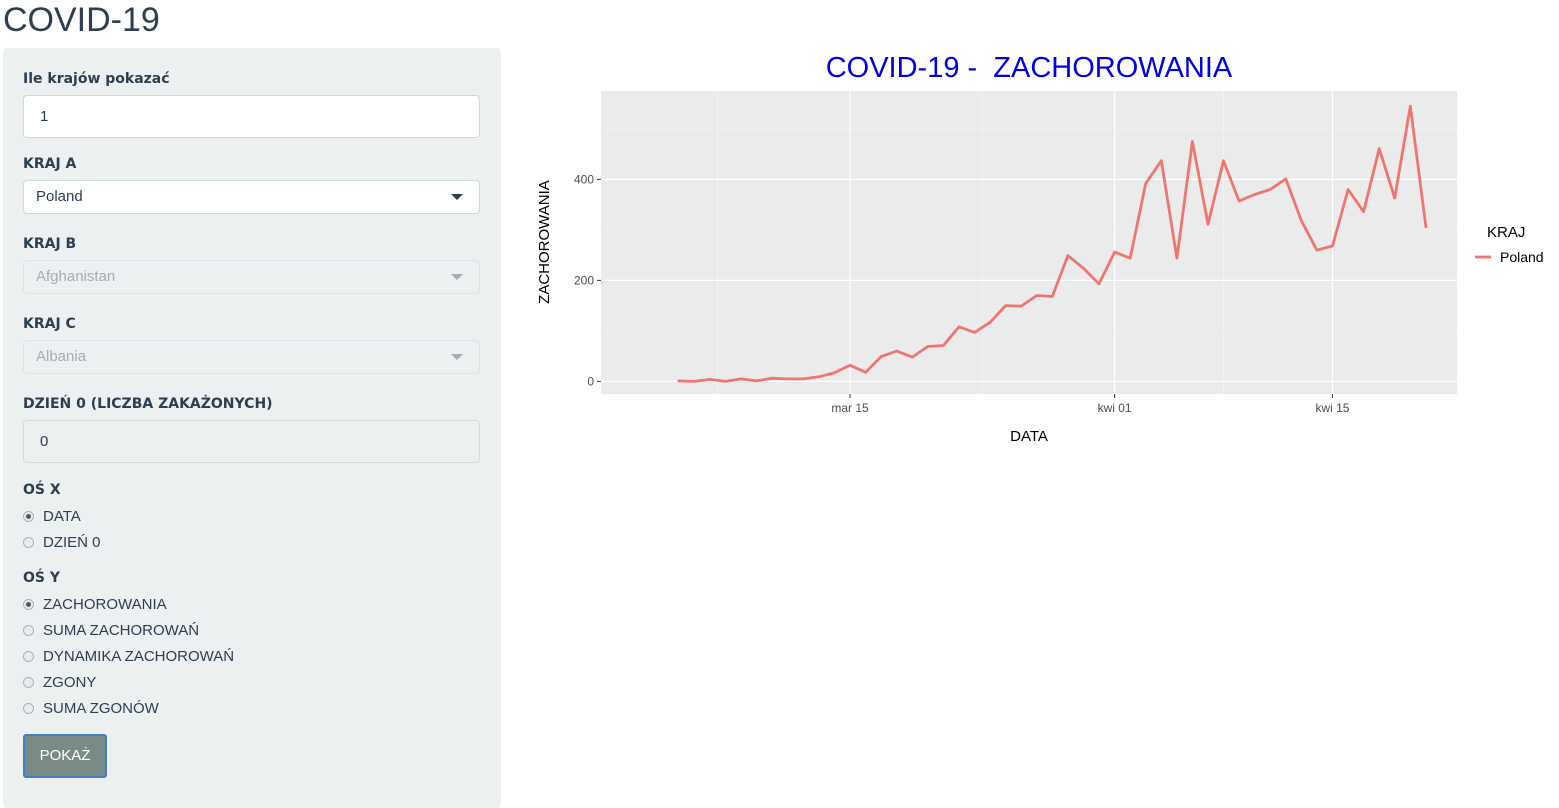 Image resolution: width=1559 pixels, height=808 pixels. I want to click on legend-title: KRAJ, so click(1506, 232).